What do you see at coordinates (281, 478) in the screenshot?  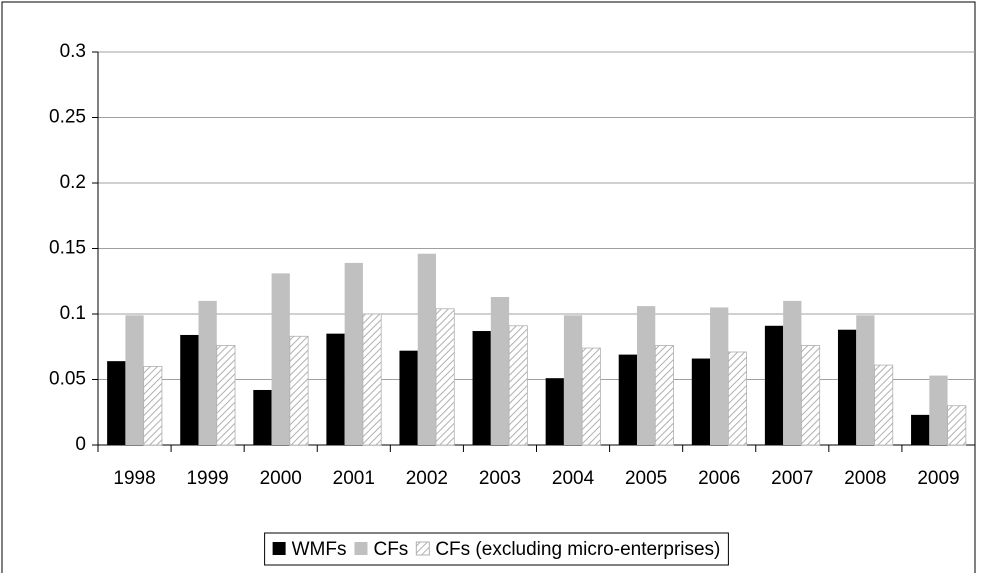 I see `x-tick-label: 2000` at bounding box center [281, 478].